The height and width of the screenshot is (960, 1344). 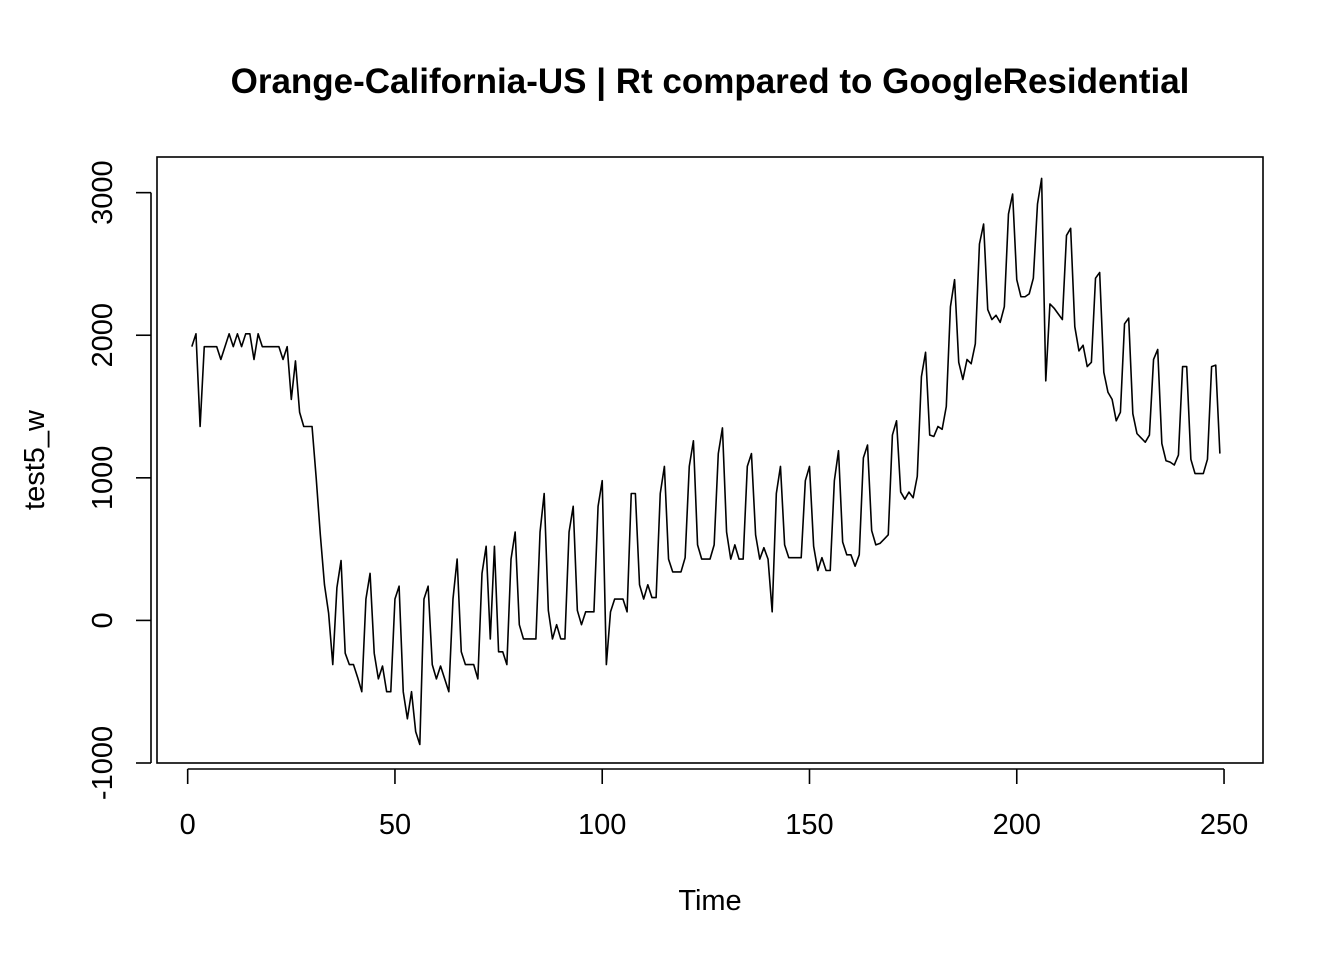 I want to click on y-tick-label: 2000, so click(x=103, y=335).